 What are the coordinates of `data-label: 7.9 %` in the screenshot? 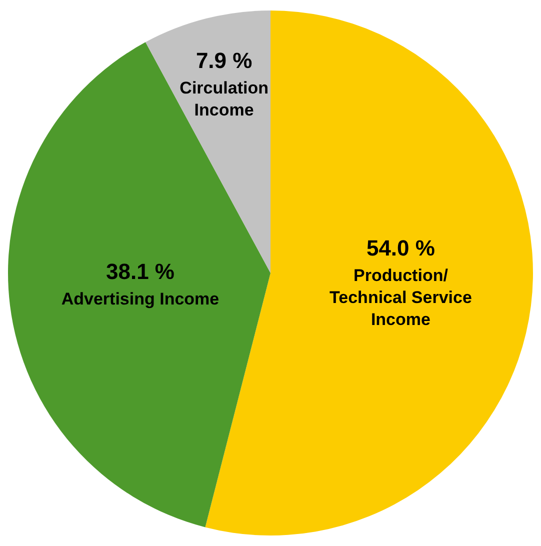 It's located at (224, 60).